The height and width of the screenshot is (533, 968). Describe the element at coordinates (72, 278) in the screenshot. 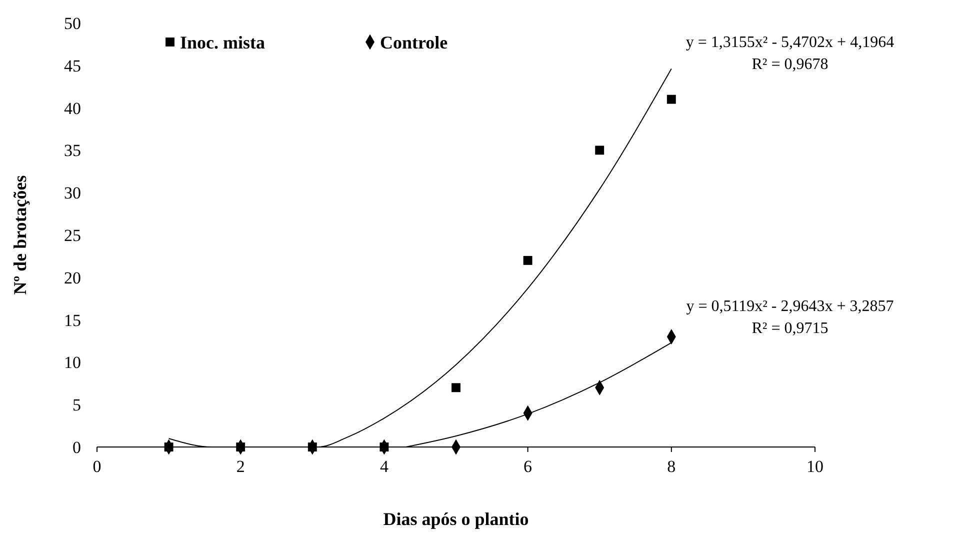

I see `y-tick-label: 20` at that location.